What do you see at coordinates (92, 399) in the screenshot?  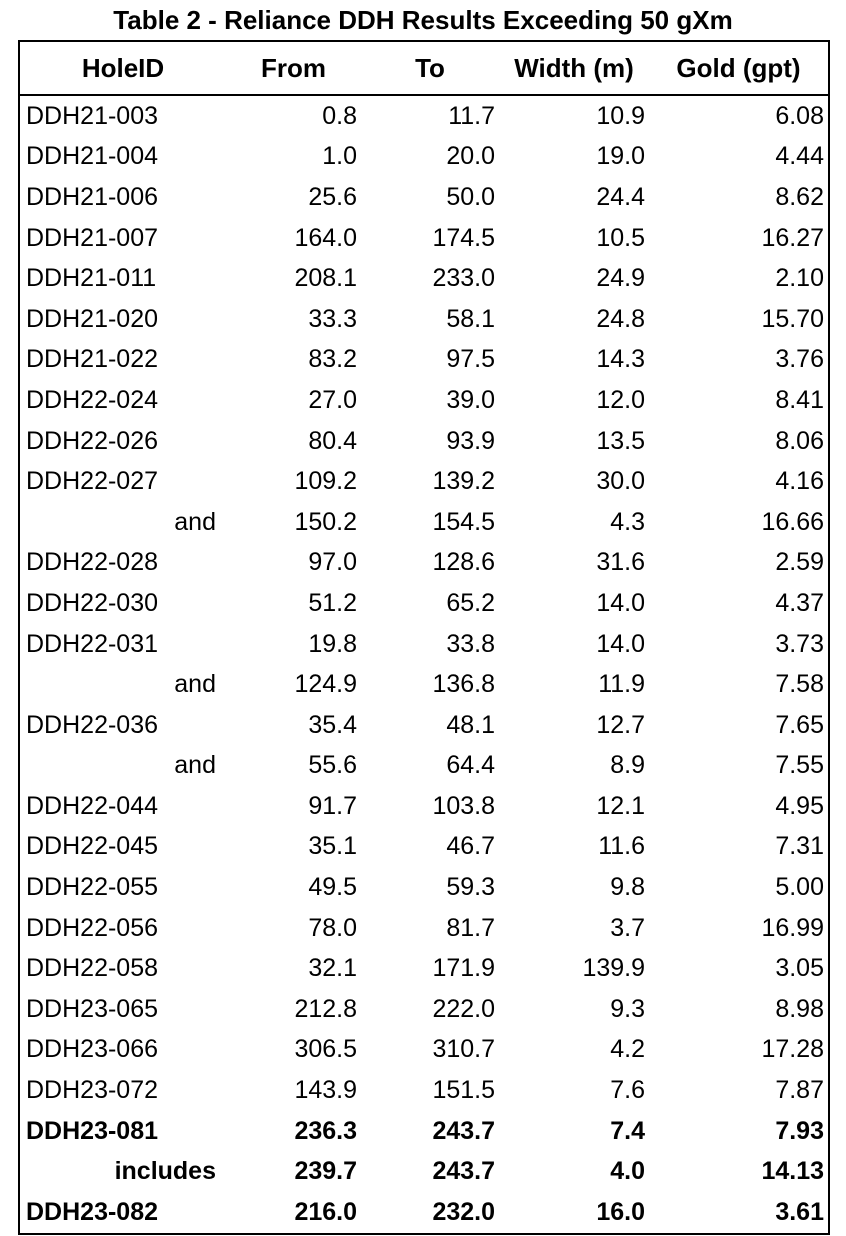 I see `table-cell: DDH22-024` at bounding box center [92, 399].